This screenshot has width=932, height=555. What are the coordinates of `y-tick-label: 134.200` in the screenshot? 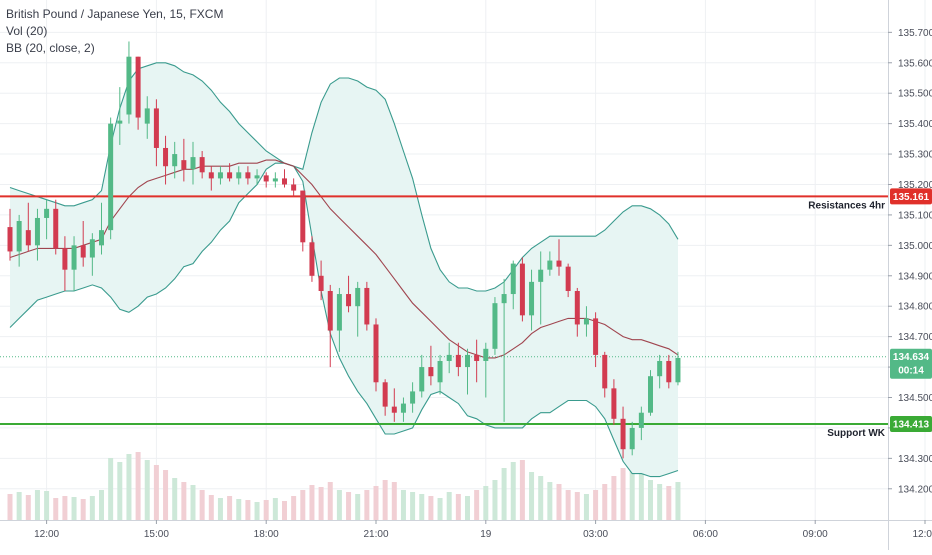 It's located at (915, 489).